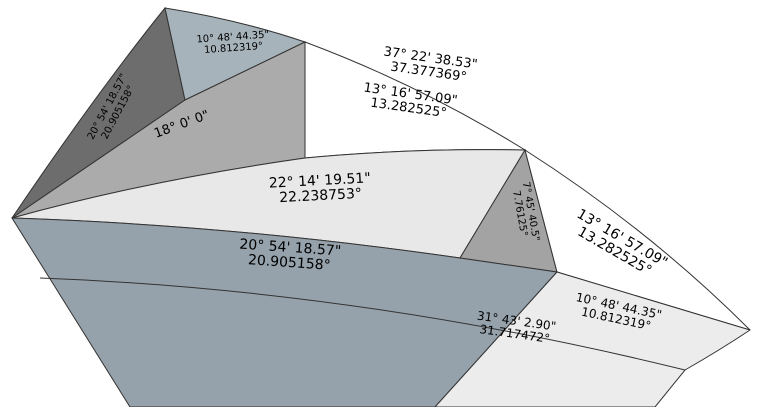 This screenshot has height=407, width=768. I want to click on label: 22° 14' 19.51" 22.238753°, so click(319, 188).